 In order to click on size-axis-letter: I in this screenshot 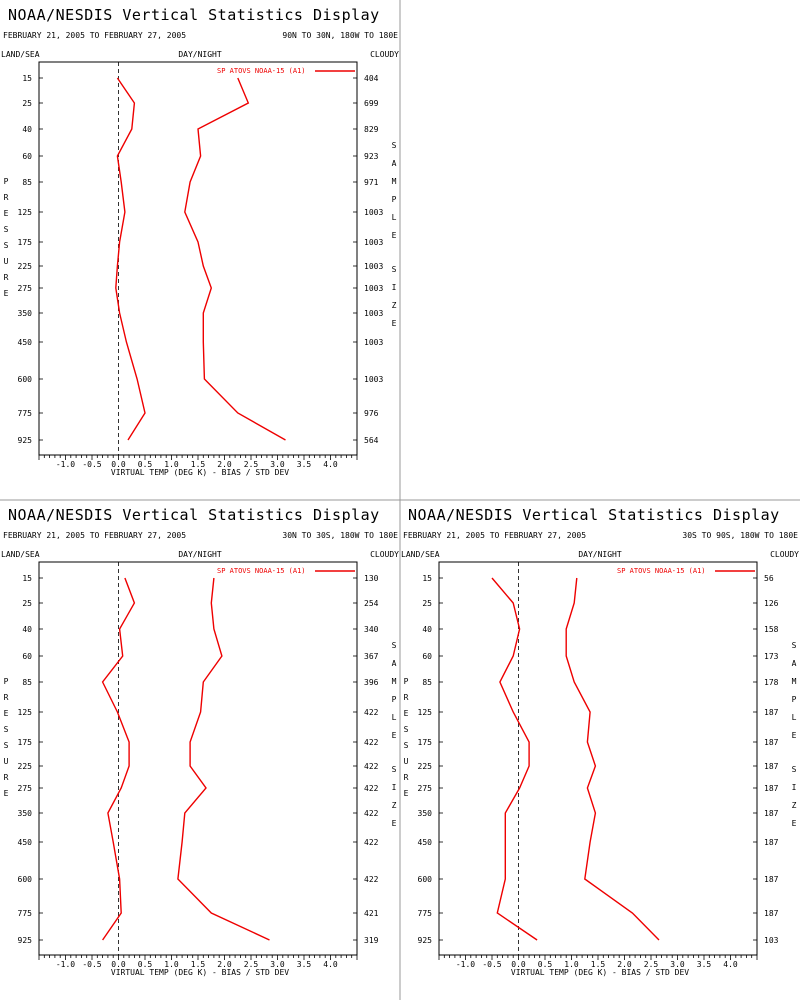, I will do `click(394, 287)`.